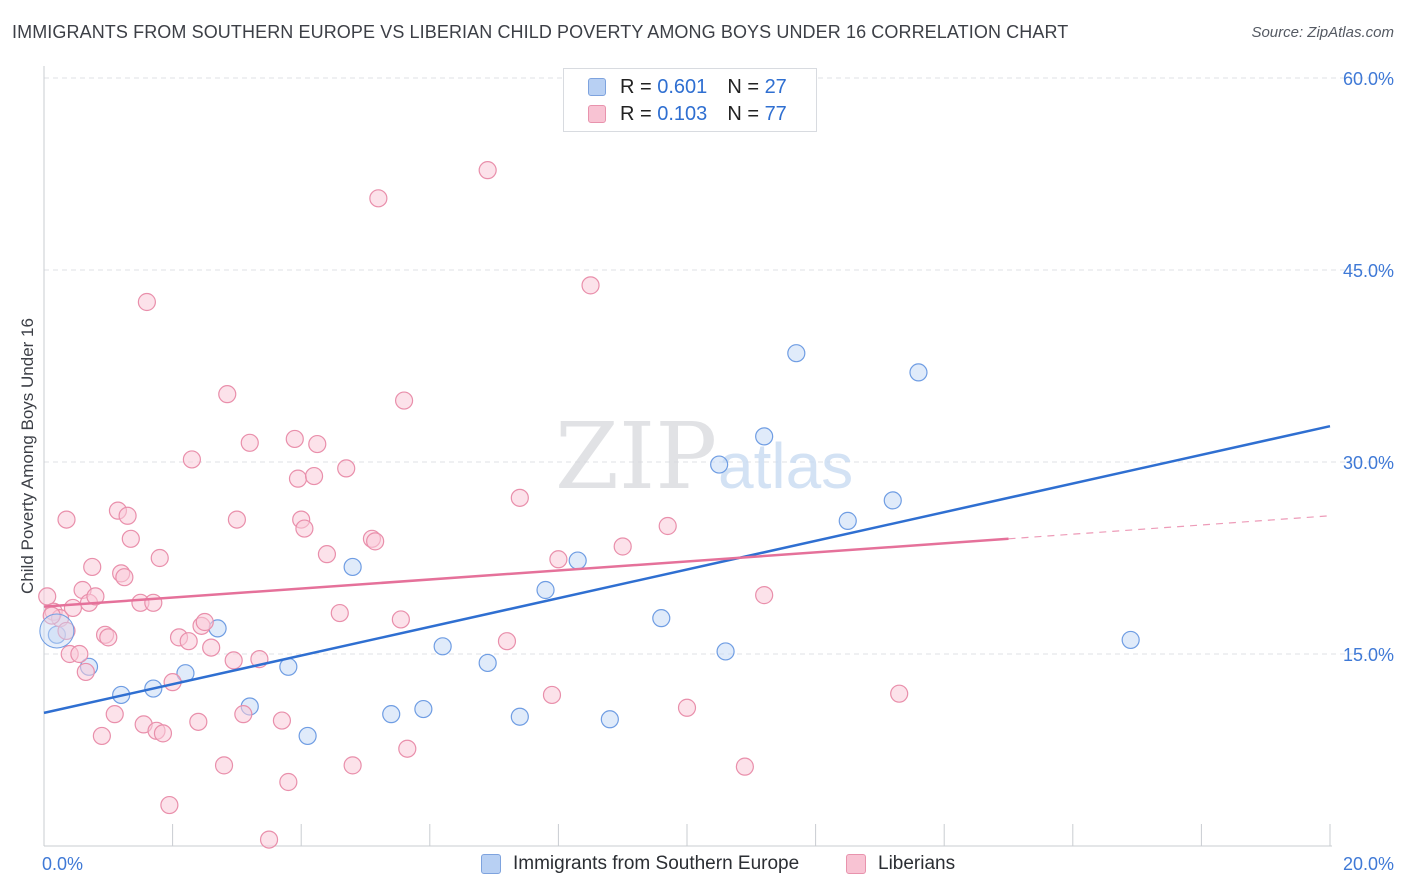  I want to click on blue-legend-swatch-icon, so click(491, 864).